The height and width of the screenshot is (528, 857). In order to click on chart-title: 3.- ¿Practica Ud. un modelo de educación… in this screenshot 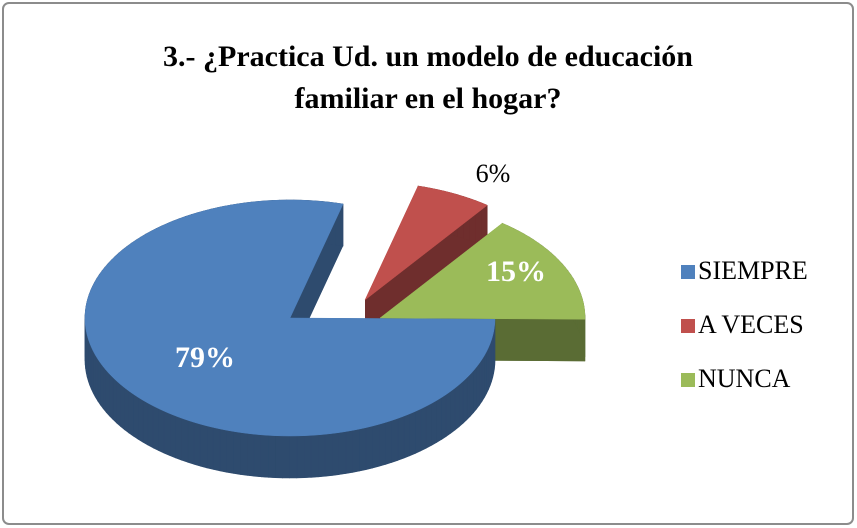, I will do `click(428, 77)`.